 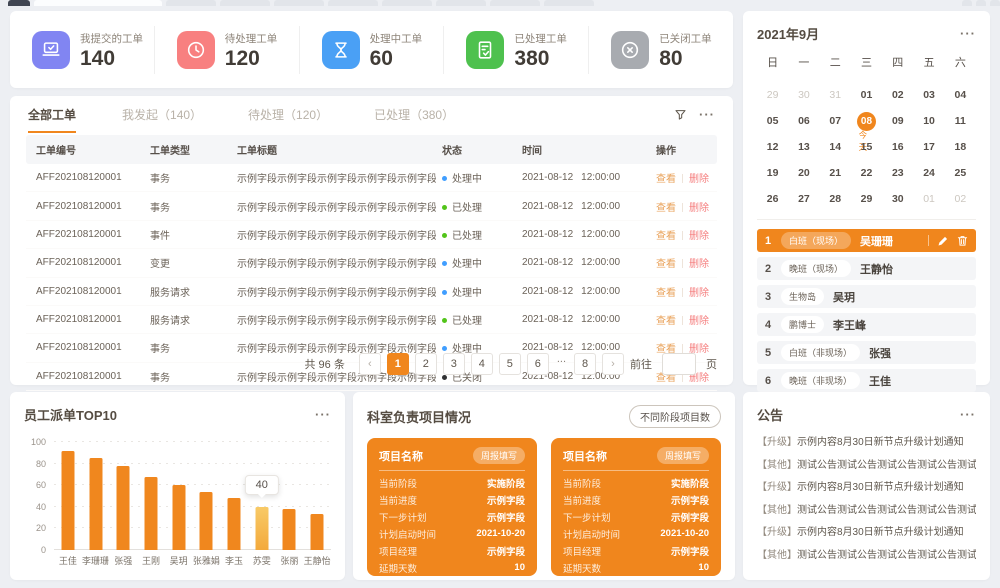 I want to click on calendar-day-cell: 10, so click(x=929, y=121).